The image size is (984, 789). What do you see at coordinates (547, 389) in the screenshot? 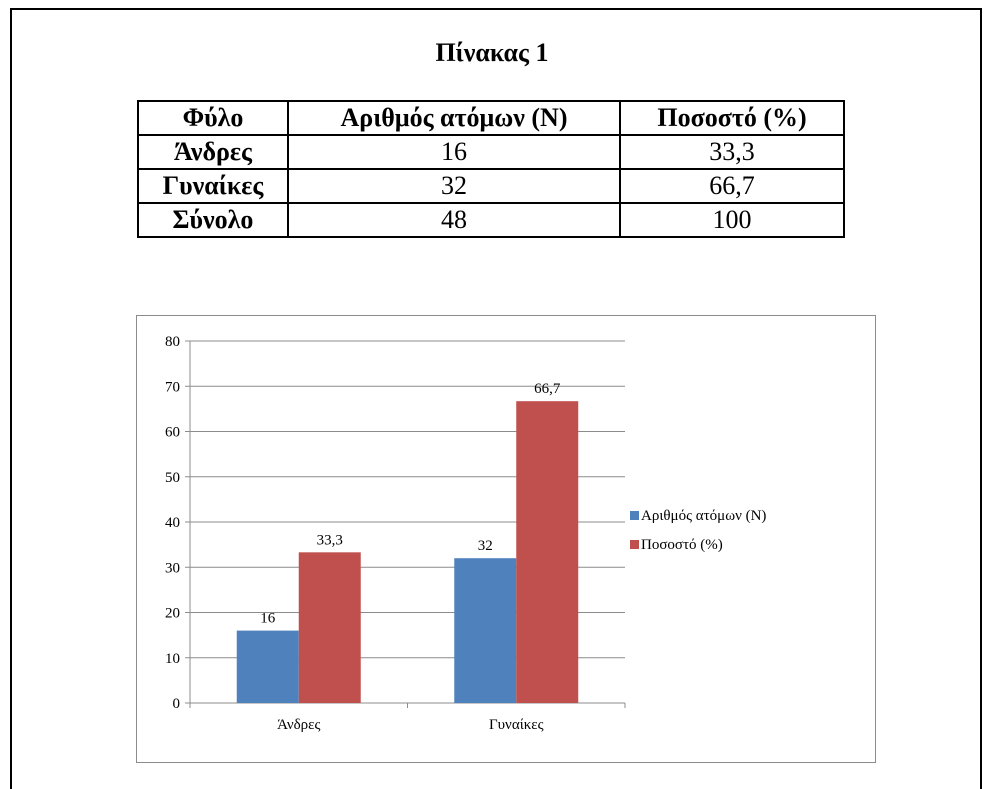
I see `data-label: 66,7` at bounding box center [547, 389].